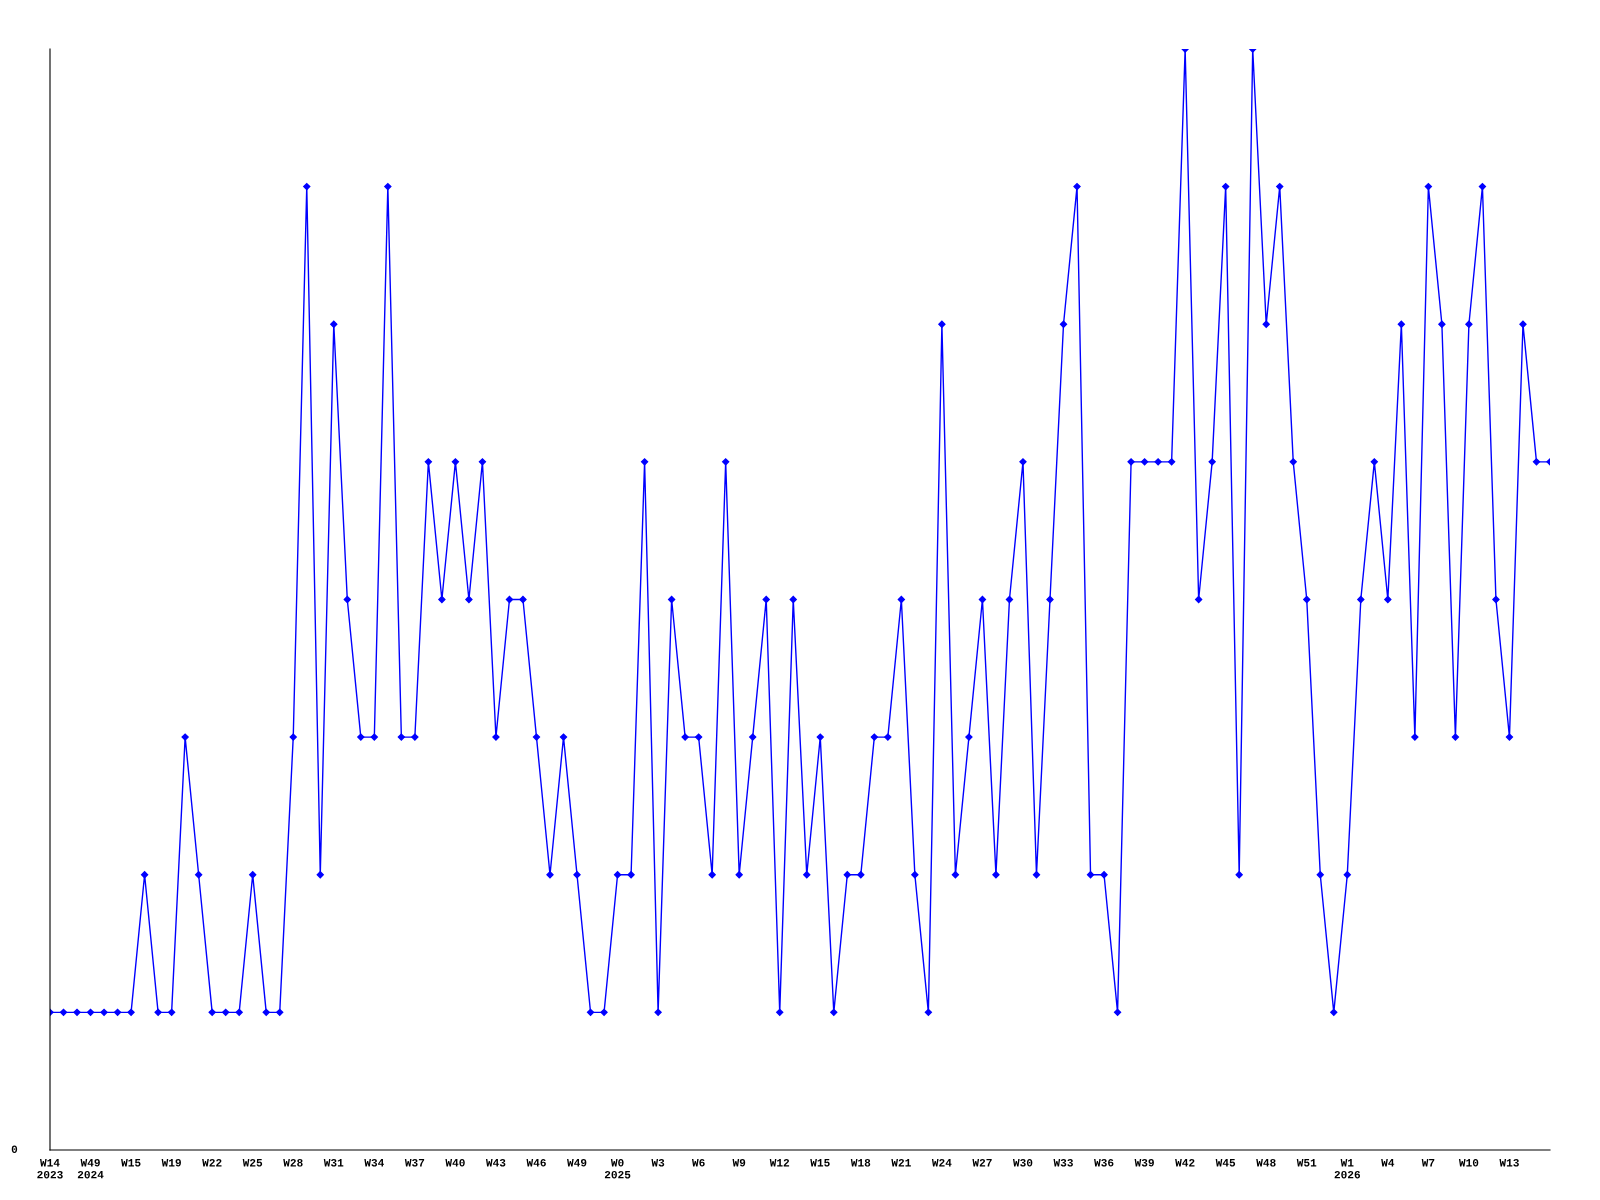 This screenshot has width=1600, height=1200. Describe the element at coordinates (171, 1162) in the screenshot. I see `x-tick-label: W19` at that location.